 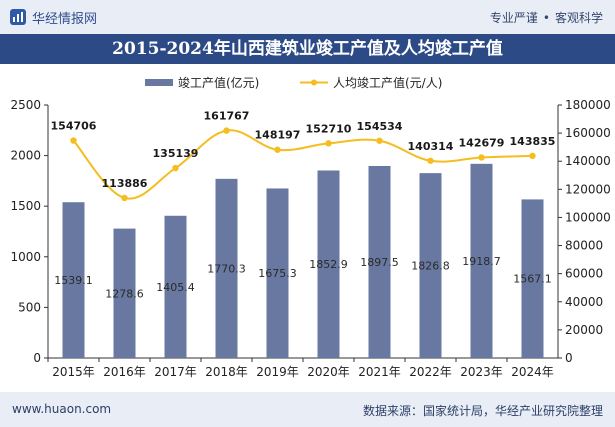 What do you see at coordinates (25, 105) in the screenshot?
I see `y-left-tick-label: 2500` at bounding box center [25, 105].